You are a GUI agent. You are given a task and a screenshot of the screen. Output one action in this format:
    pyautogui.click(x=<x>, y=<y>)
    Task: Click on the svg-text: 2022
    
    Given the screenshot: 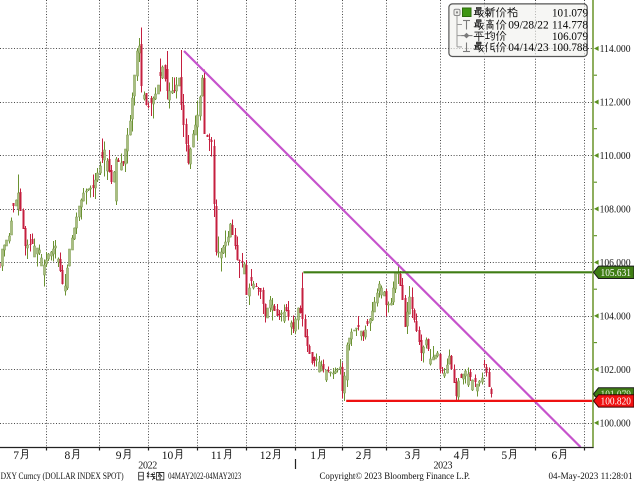 What is the action you would take?
    pyautogui.click(x=147, y=466)
    